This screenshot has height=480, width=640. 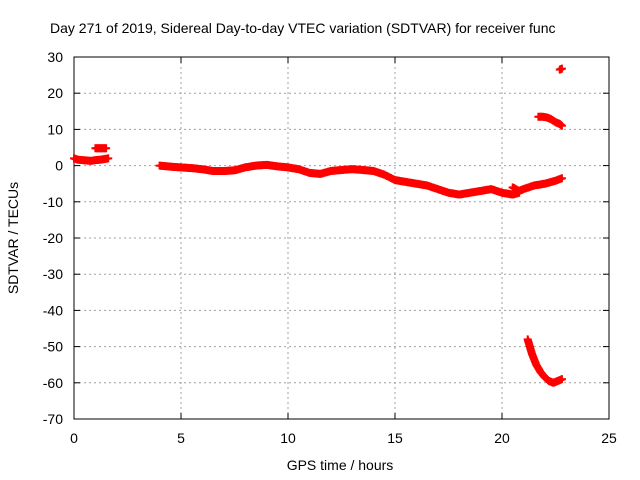 What do you see at coordinates (55, 129) in the screenshot?
I see `y-tick-label: 10` at bounding box center [55, 129].